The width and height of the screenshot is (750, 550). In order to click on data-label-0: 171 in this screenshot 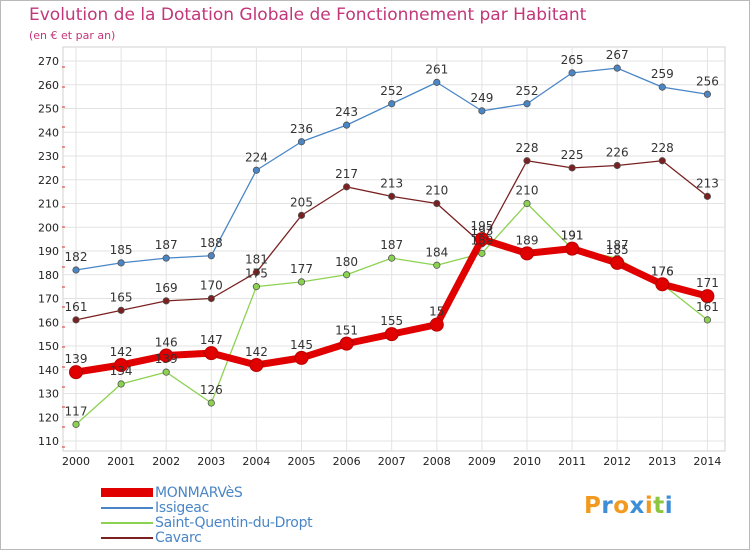, I will do `click(707, 283)`.